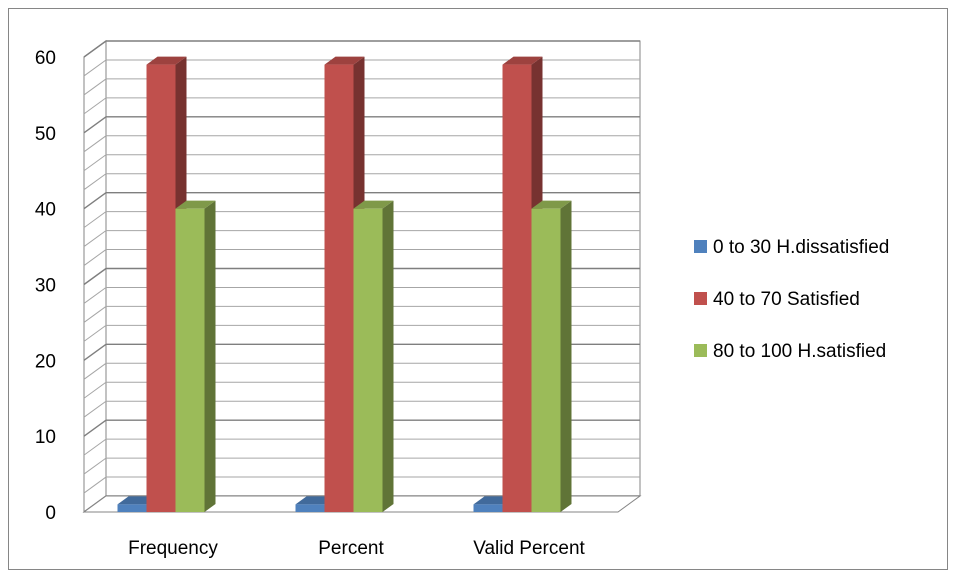 Image resolution: width=956 pixels, height=583 pixels. I want to click on legend-item: 0 to 30 H.dissatisfied, so click(791, 247).